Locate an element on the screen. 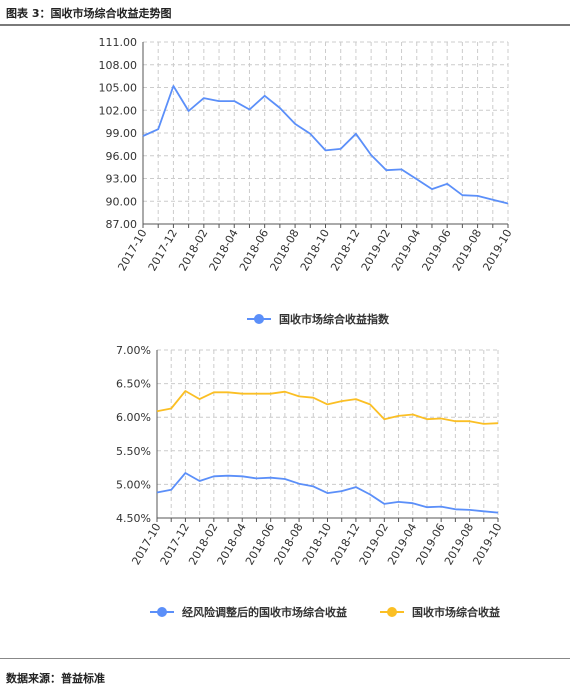 The width and height of the screenshot is (570, 693). x-tick-label: 2018-08 is located at coordinates (284, 250).